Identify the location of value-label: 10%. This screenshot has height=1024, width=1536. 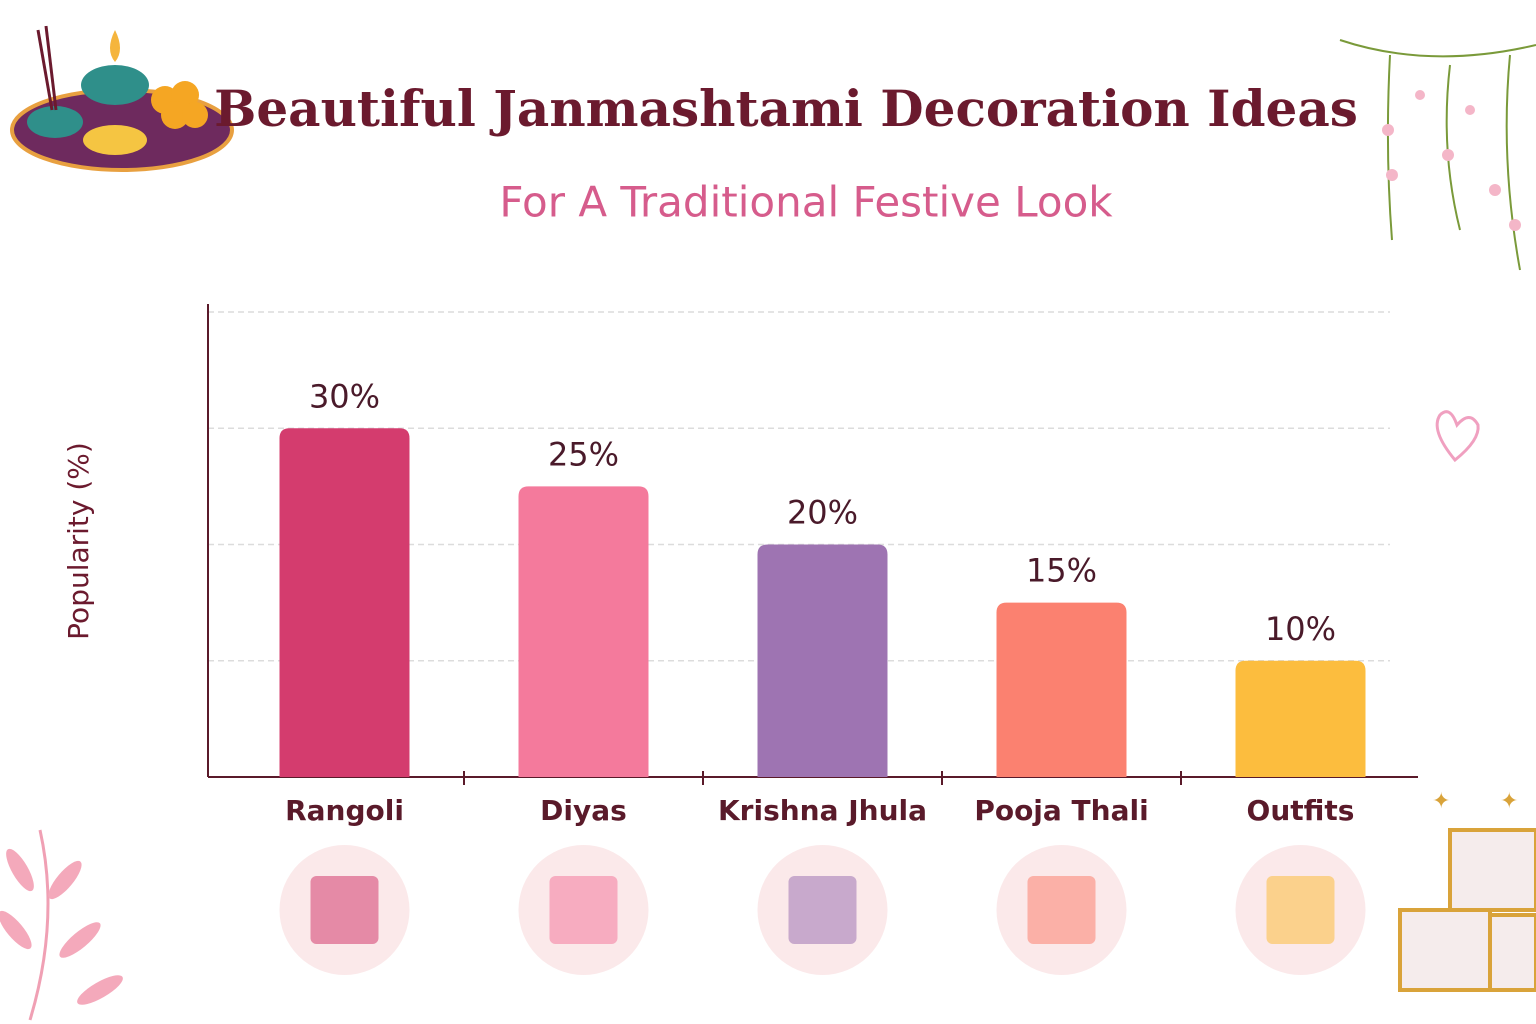
(1300, 629).